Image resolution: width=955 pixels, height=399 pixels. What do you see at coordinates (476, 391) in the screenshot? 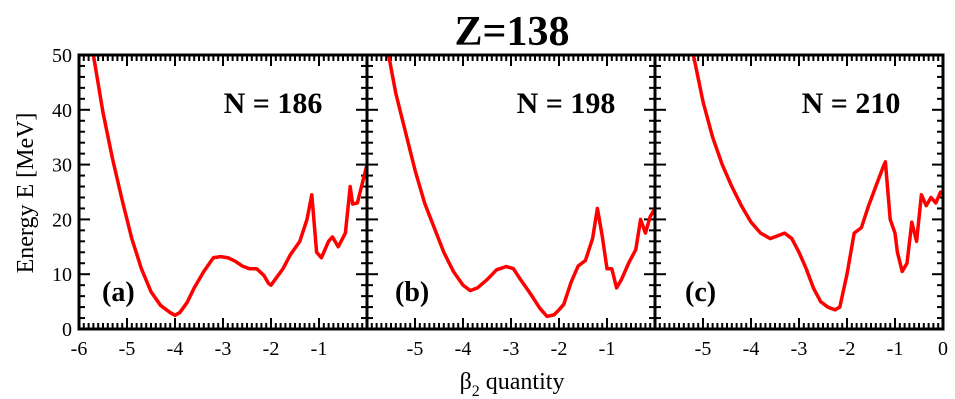
I see `x-axis-label-subscript: 2` at bounding box center [476, 391].